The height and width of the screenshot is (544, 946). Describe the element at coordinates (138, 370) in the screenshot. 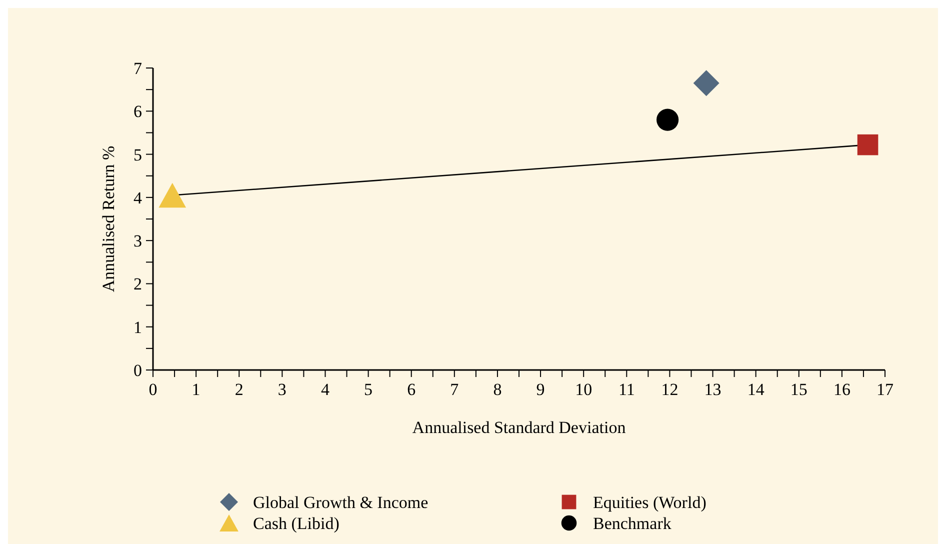

I see `y-tick-label: 0` at that location.